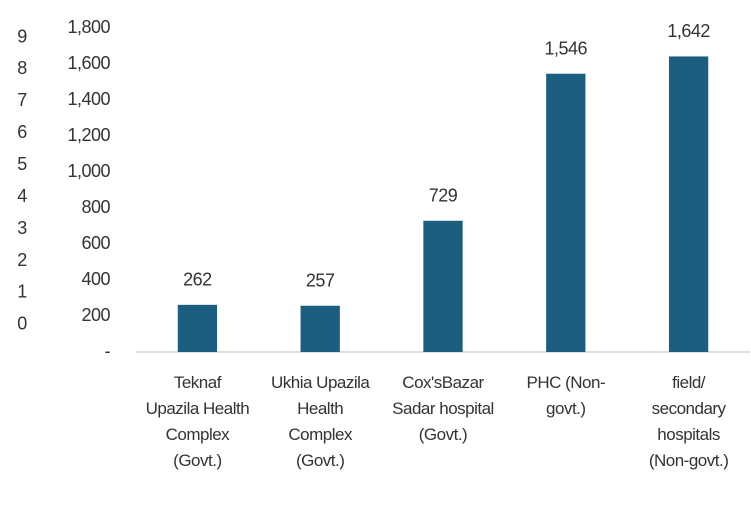  What do you see at coordinates (95, 207) in the screenshot?
I see `y-tick-label: 800` at bounding box center [95, 207].